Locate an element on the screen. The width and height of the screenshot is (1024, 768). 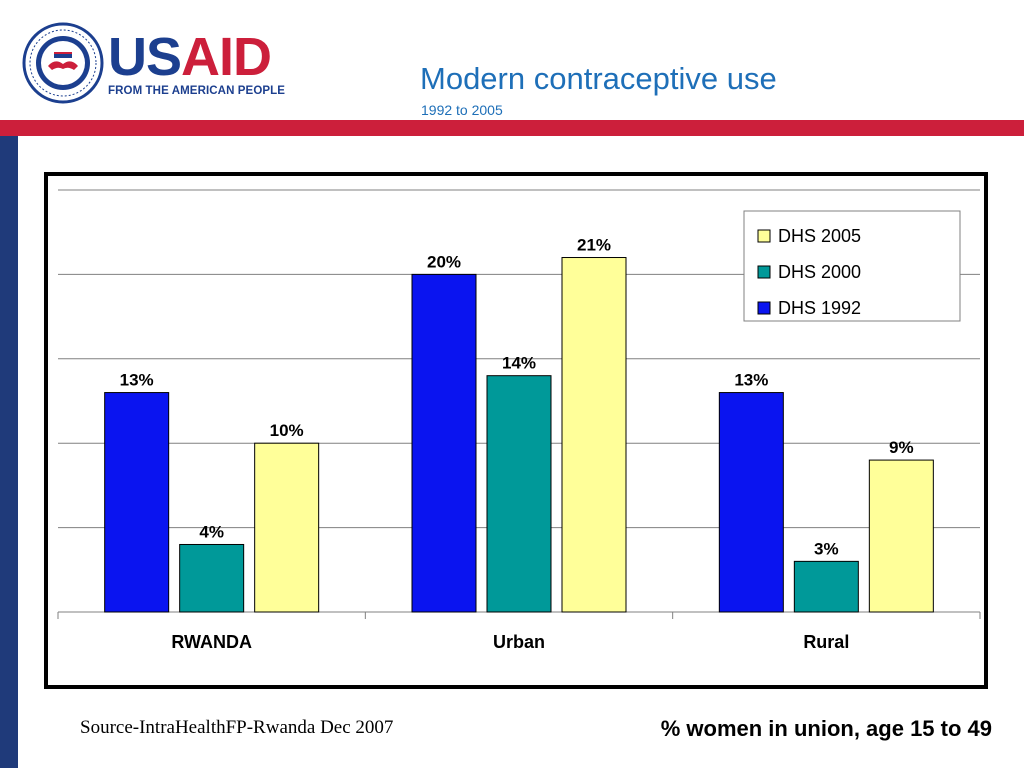
legend-entry: DHS 2000 is located at coordinates (819, 272).